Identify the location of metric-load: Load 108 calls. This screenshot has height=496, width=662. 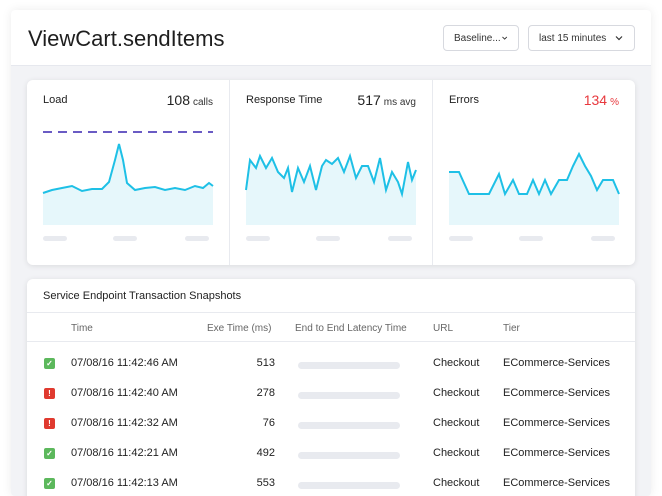
(128, 172).